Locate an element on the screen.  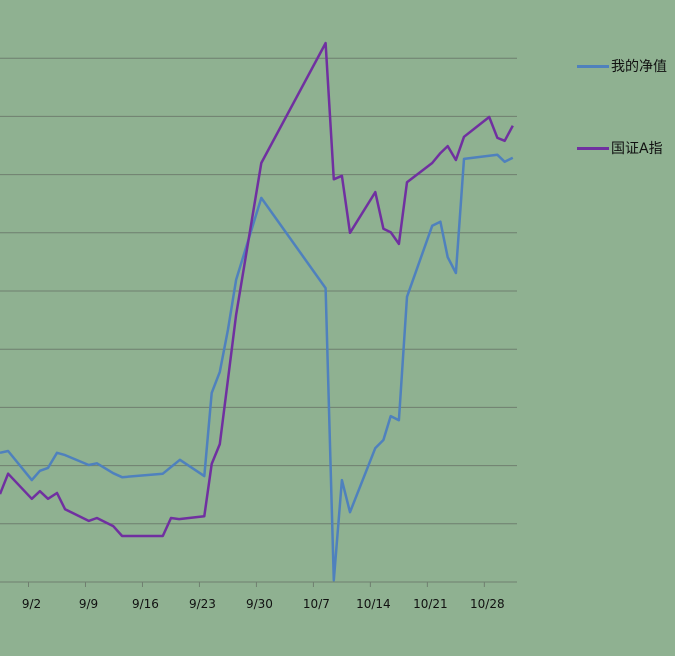
x-tick-label: 9/2 is located at coordinates (31, 604).